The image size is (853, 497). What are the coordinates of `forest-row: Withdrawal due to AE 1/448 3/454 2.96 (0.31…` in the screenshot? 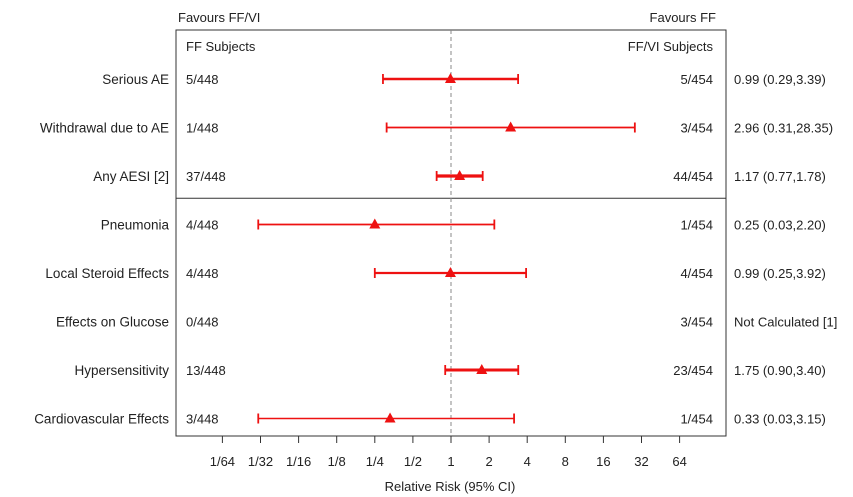 It's located at (436, 128).